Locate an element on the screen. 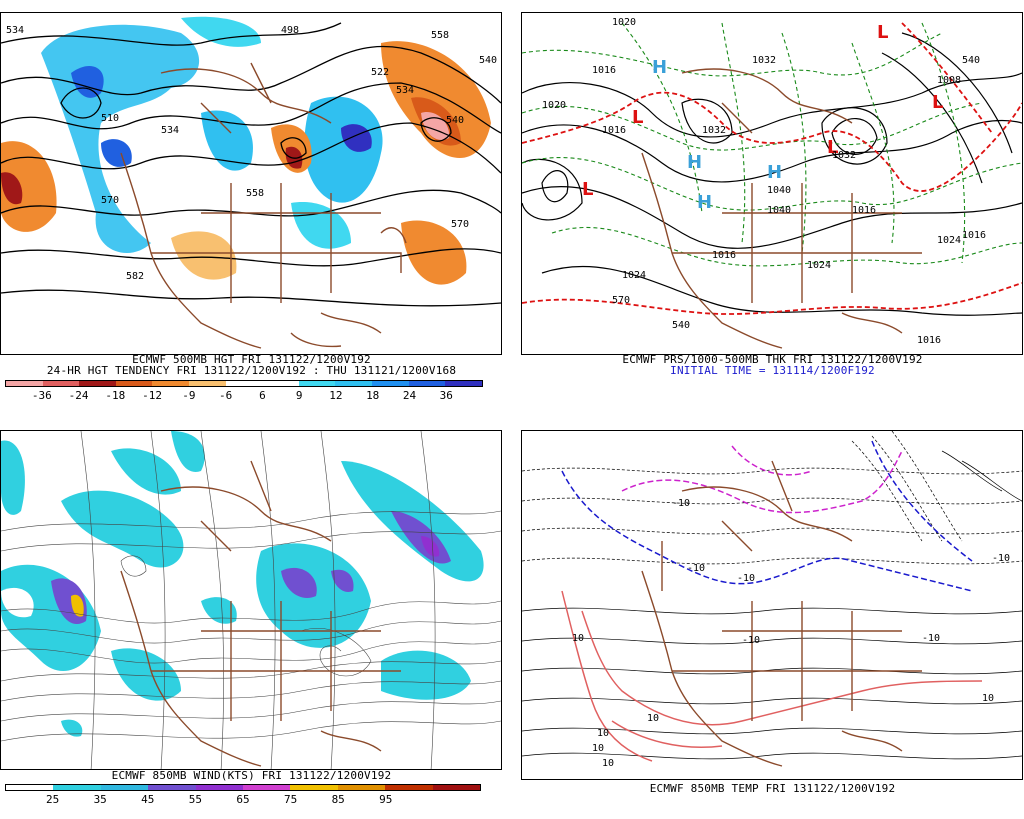  colorbar-tick-label: 18 is located at coordinates (373, 395).